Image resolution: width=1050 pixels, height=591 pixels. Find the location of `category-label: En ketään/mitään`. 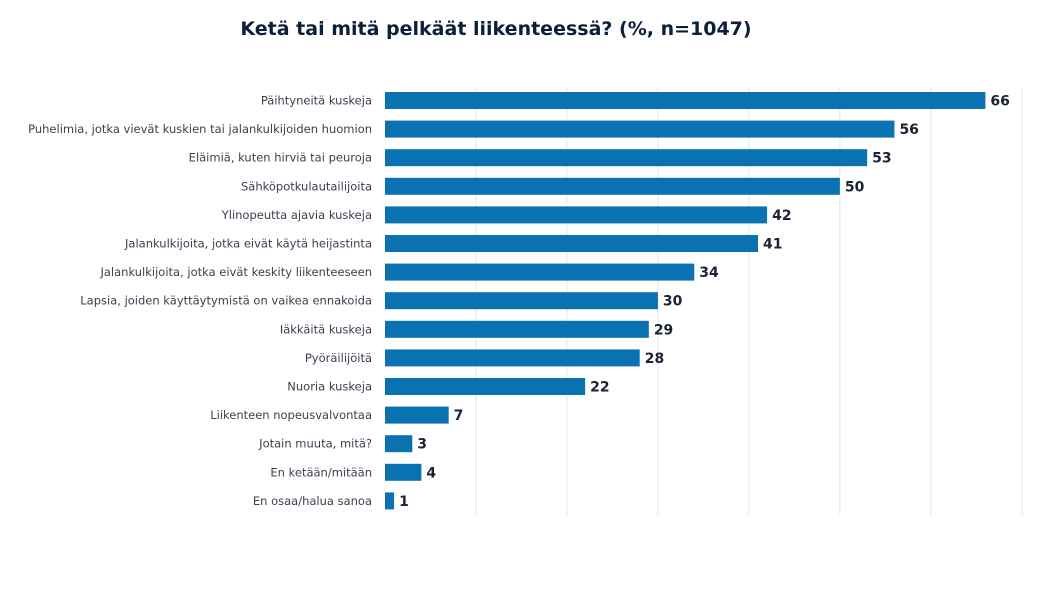

category-label: En ketään/mitään is located at coordinates (321, 472).